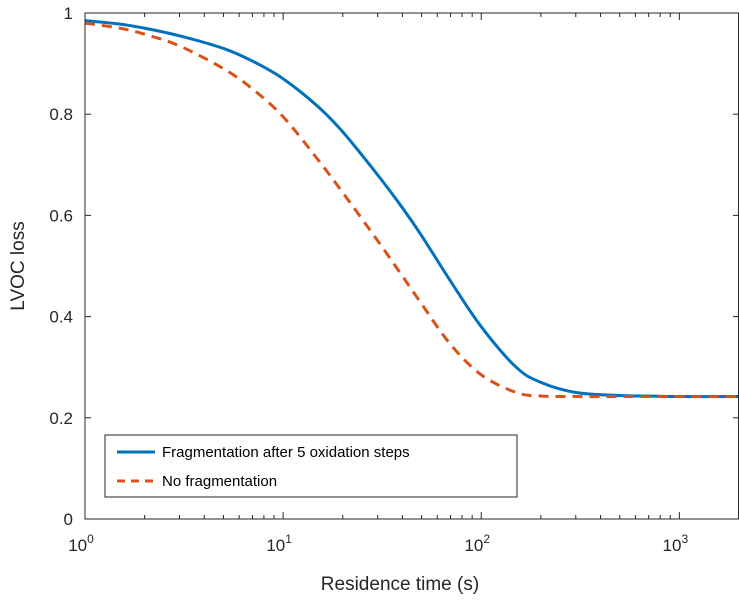 The height and width of the screenshot is (607, 739). I want to click on y-tick-label-0: 0, so click(68, 519).